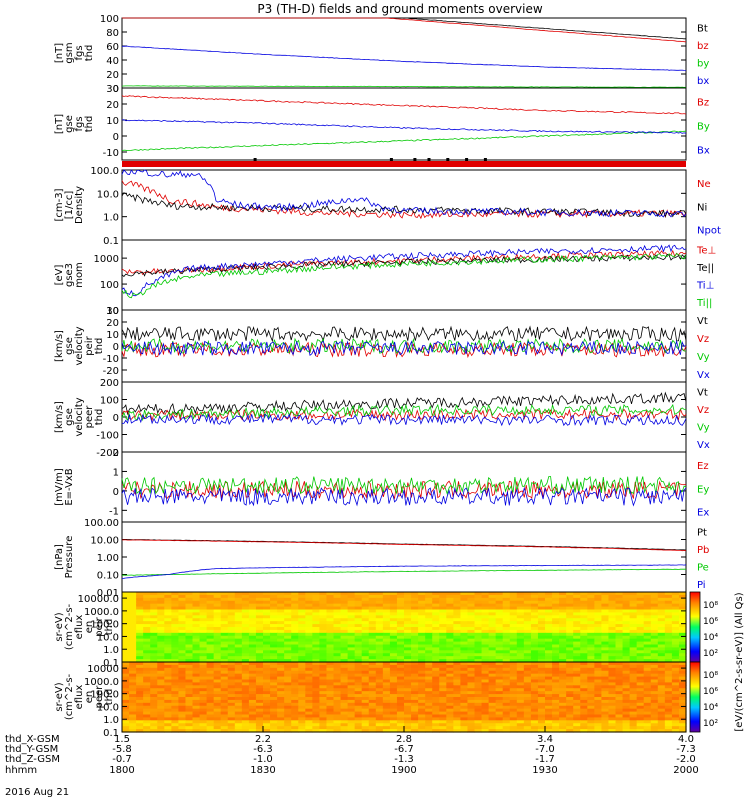  I want to click on y-axis-label: gse, so click(69, 346).